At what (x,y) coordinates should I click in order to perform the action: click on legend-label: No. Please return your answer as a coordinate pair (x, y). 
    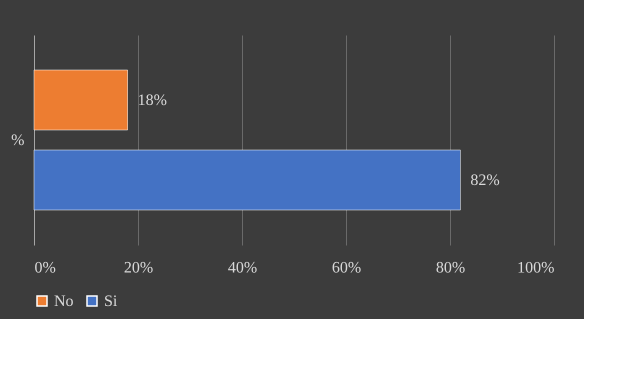
    Looking at the image, I should click on (64, 301).